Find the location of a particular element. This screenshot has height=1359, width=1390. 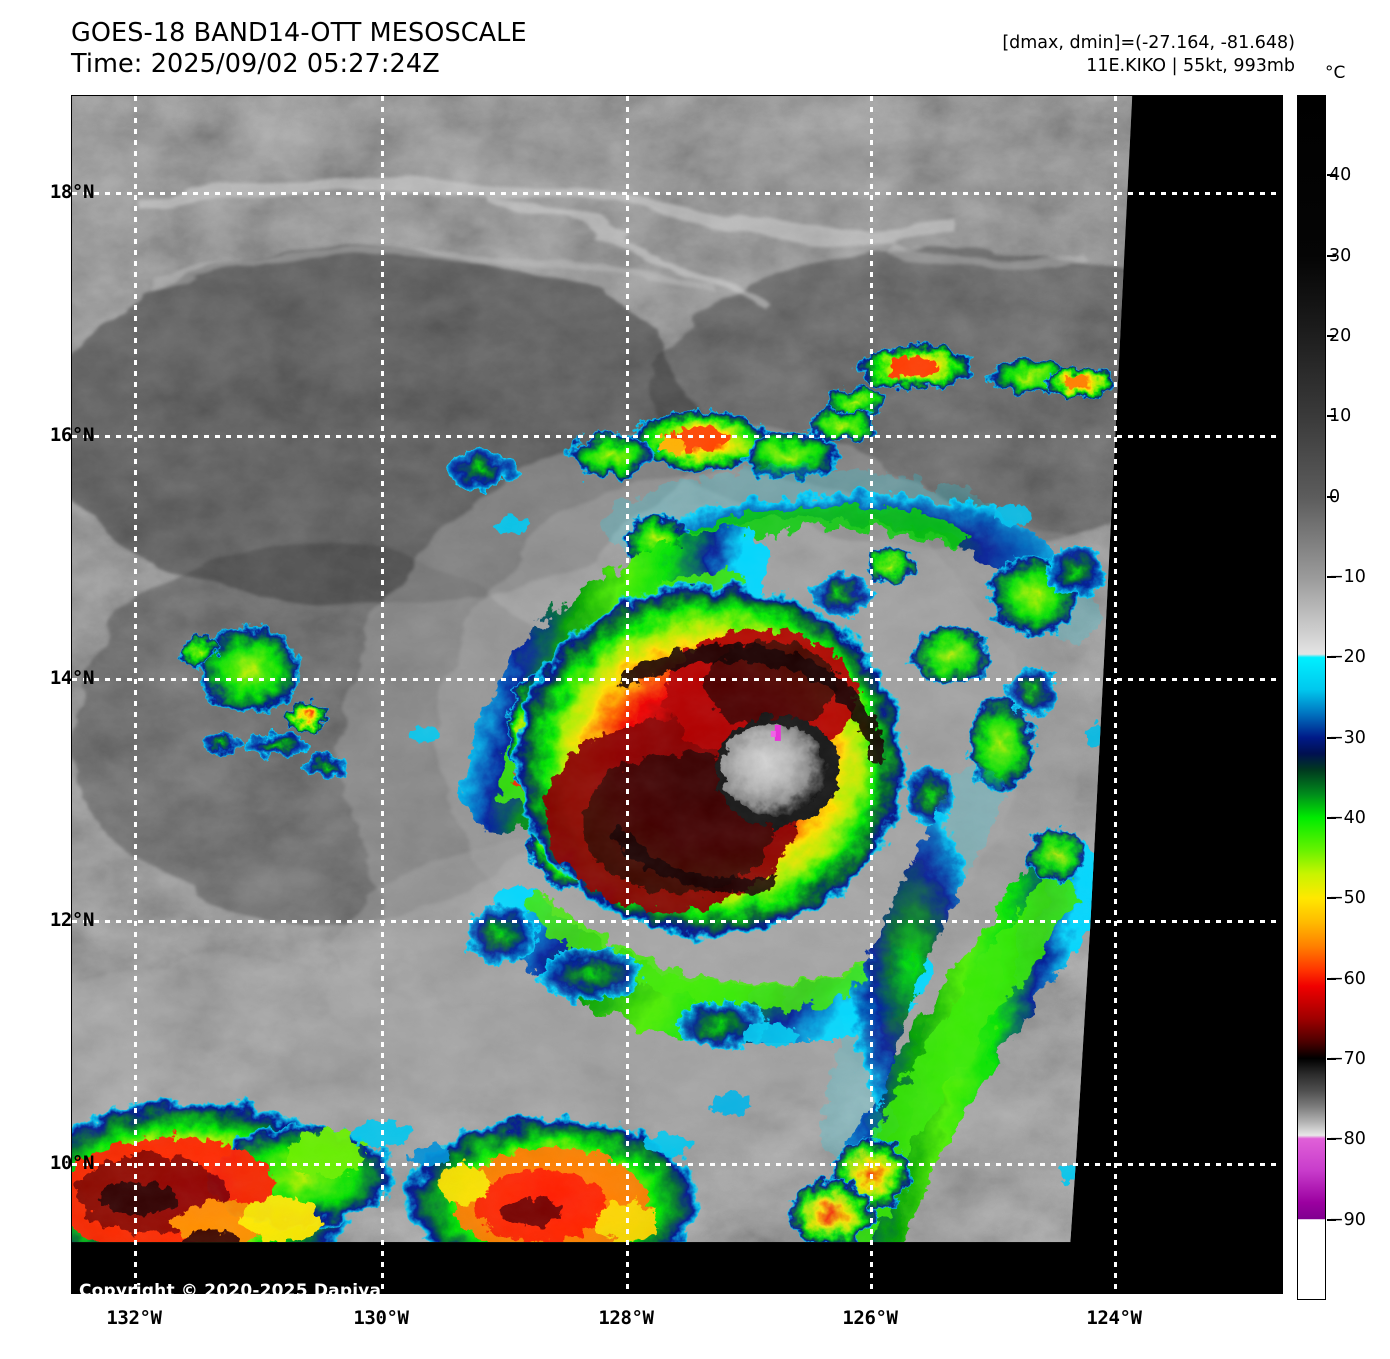

lon-label-124w: 124°W is located at coordinates (1114, 1318).